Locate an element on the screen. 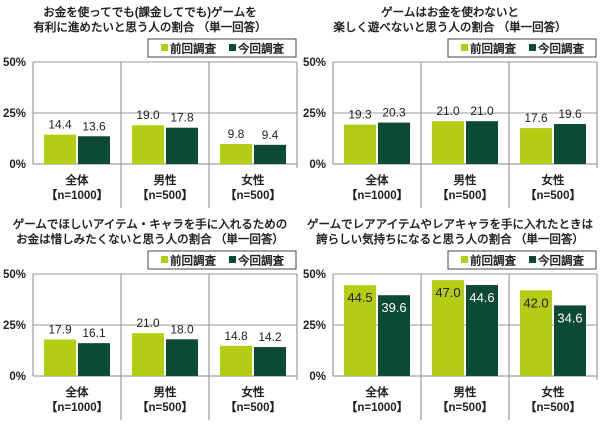  data-label: 44.5 is located at coordinates (359, 297).